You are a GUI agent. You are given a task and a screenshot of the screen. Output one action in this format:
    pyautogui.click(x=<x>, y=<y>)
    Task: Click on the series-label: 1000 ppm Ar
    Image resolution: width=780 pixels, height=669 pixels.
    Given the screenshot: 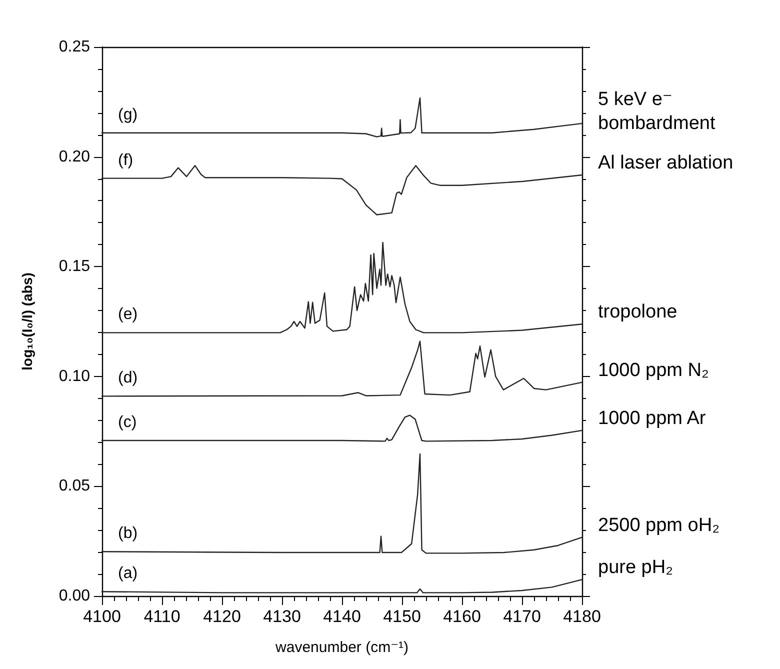 What is the action you would take?
    pyautogui.click(x=652, y=418)
    